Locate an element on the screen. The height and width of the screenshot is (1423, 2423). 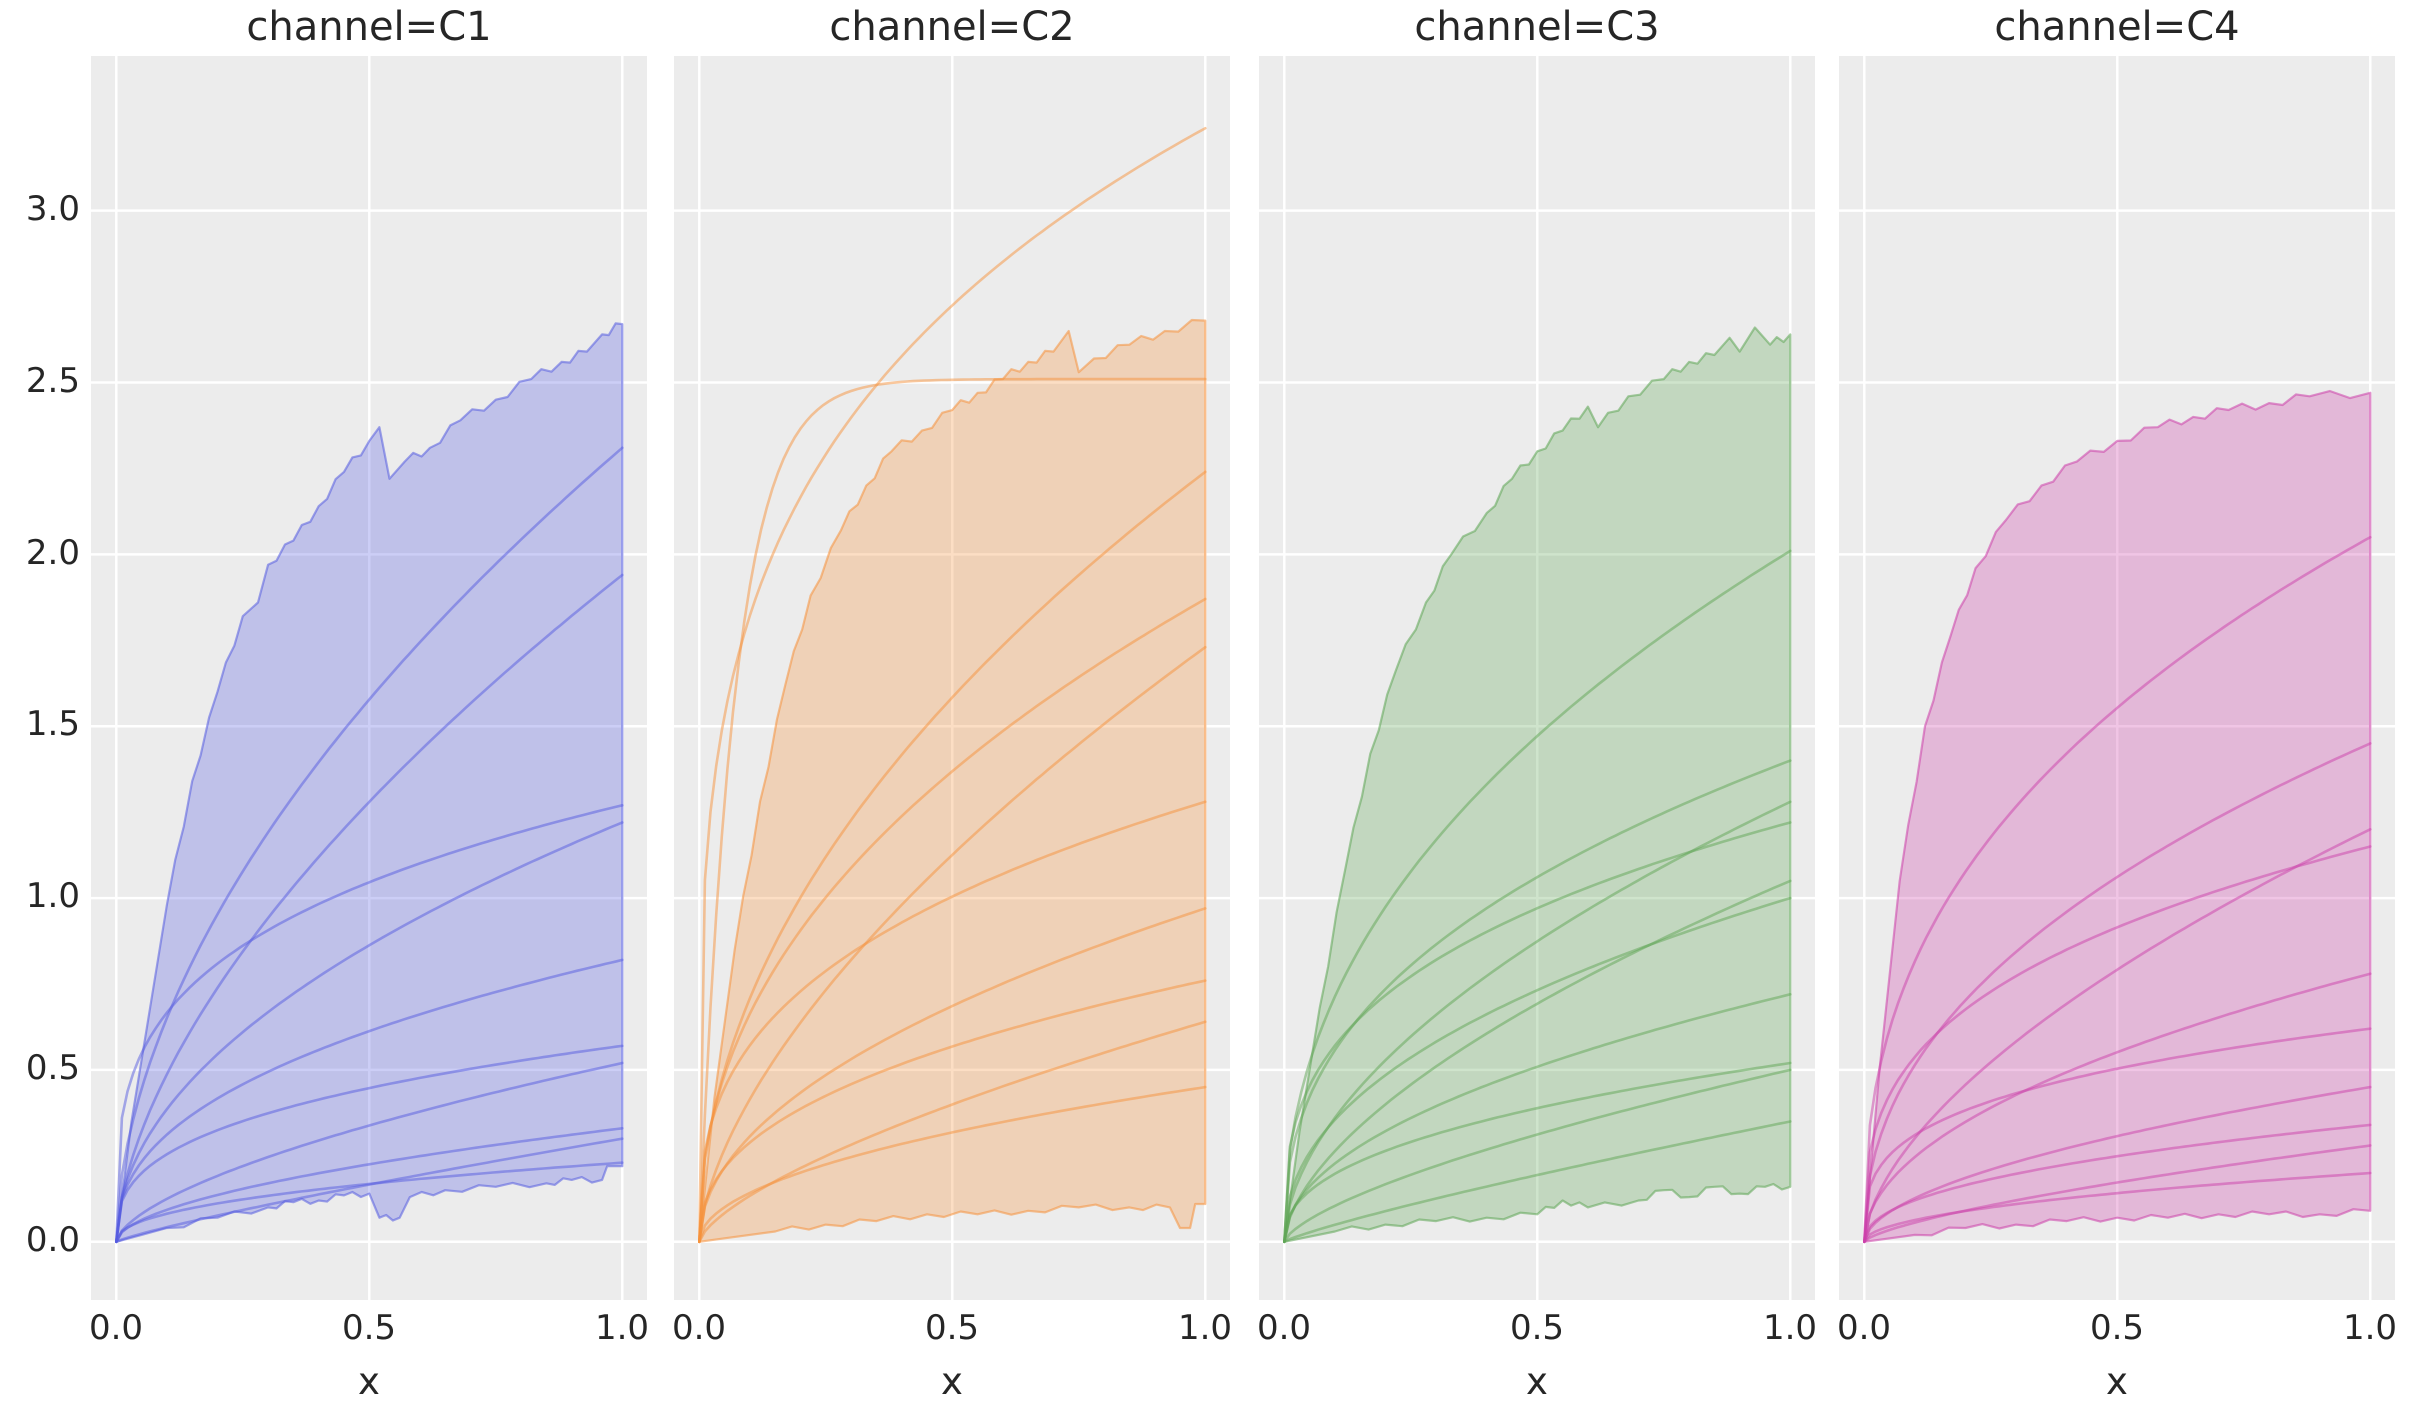
x-axis-label-C2: x is located at coordinates (952, 1381).